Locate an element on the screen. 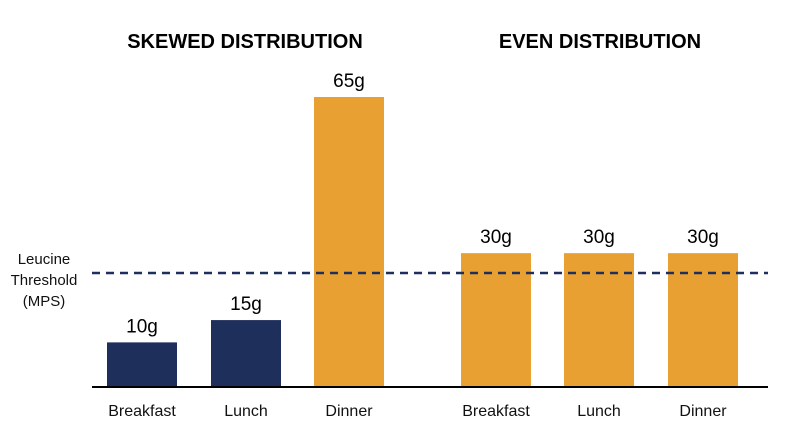 The width and height of the screenshot is (800, 447). bar-skewed-breakfast is located at coordinates (142, 364).